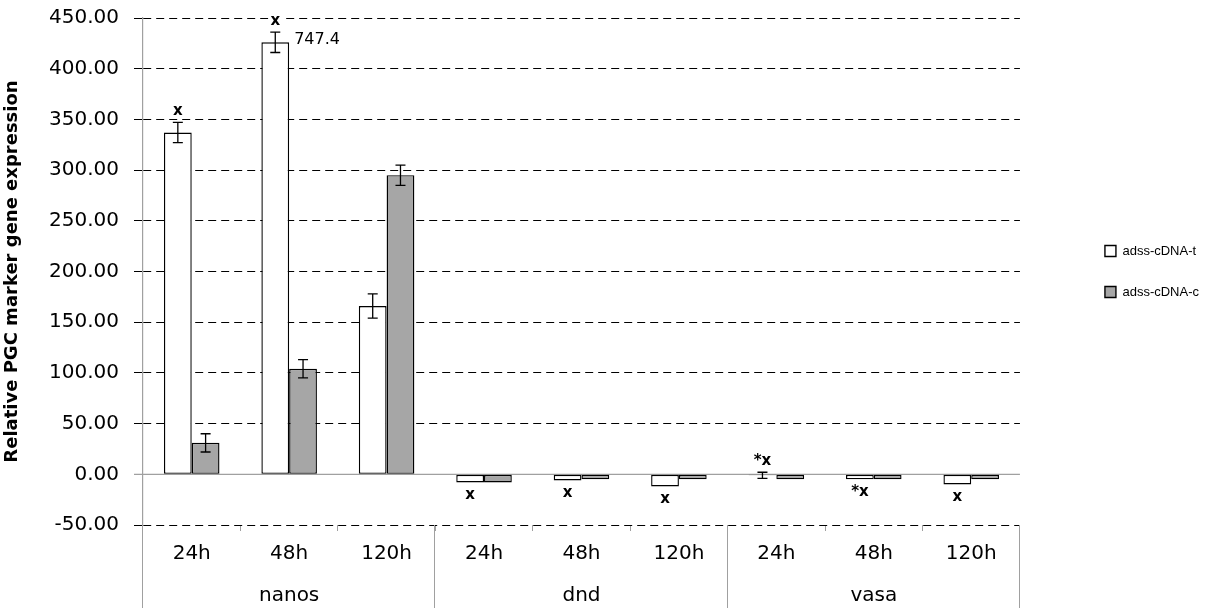 The height and width of the screenshot is (608, 1209). I want to click on text: nanos, so click(289, 594).